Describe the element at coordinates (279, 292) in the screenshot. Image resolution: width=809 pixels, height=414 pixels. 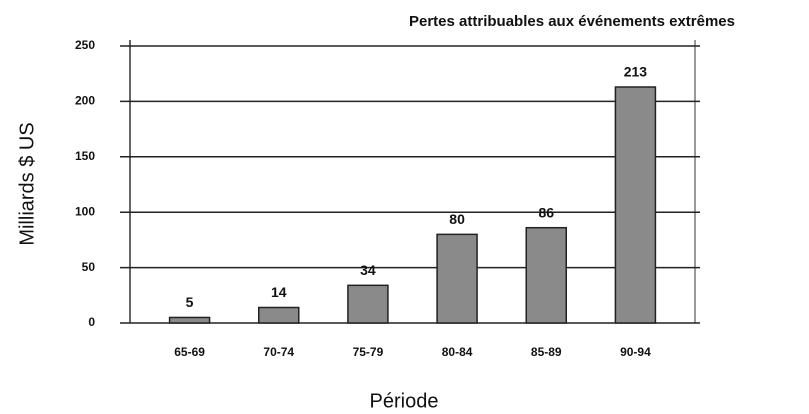
I see `value-label: 14` at that location.